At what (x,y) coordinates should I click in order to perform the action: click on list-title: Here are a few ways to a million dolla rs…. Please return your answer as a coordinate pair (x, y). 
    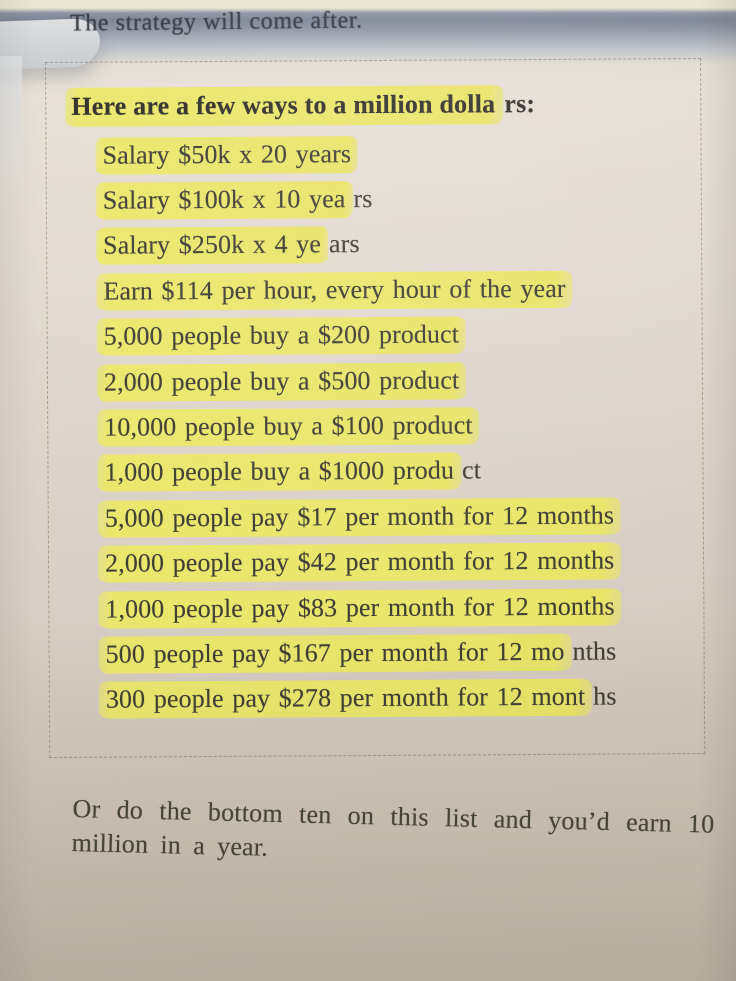
    Looking at the image, I should click on (376, 106).